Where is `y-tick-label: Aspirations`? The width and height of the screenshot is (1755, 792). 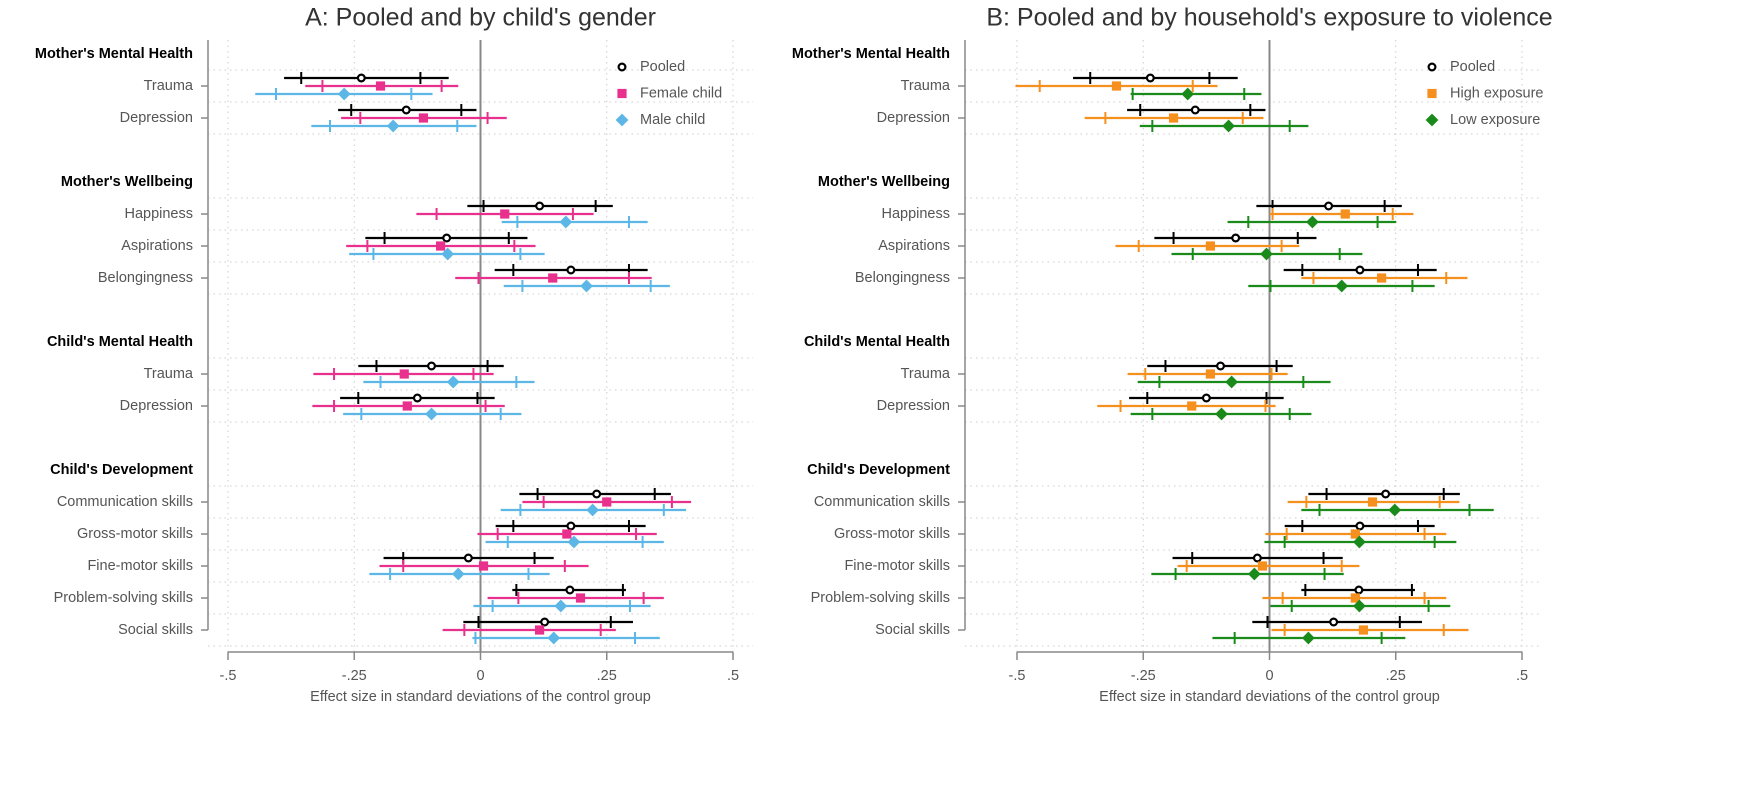 y-tick-label: Aspirations is located at coordinates (914, 246).